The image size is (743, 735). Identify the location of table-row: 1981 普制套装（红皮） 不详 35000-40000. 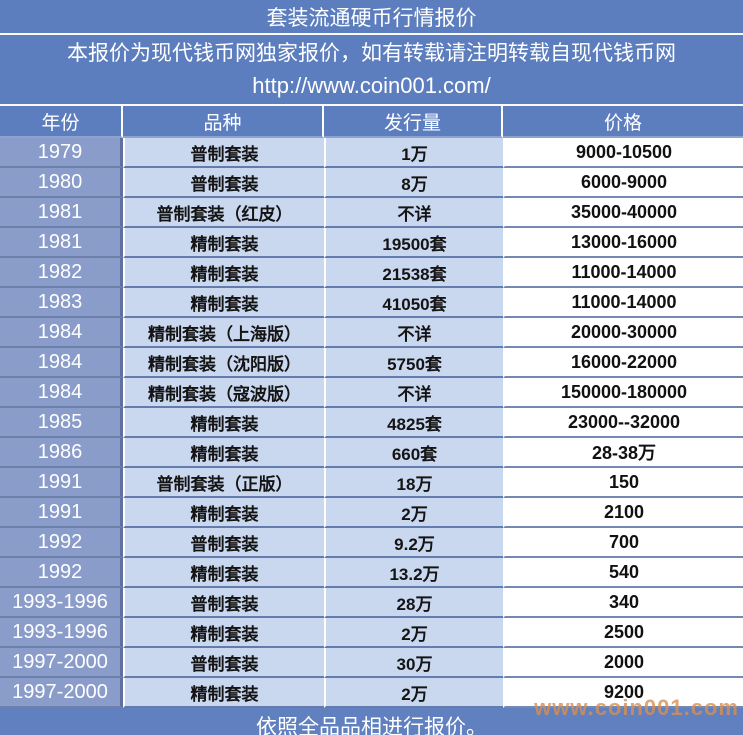
(371, 213).